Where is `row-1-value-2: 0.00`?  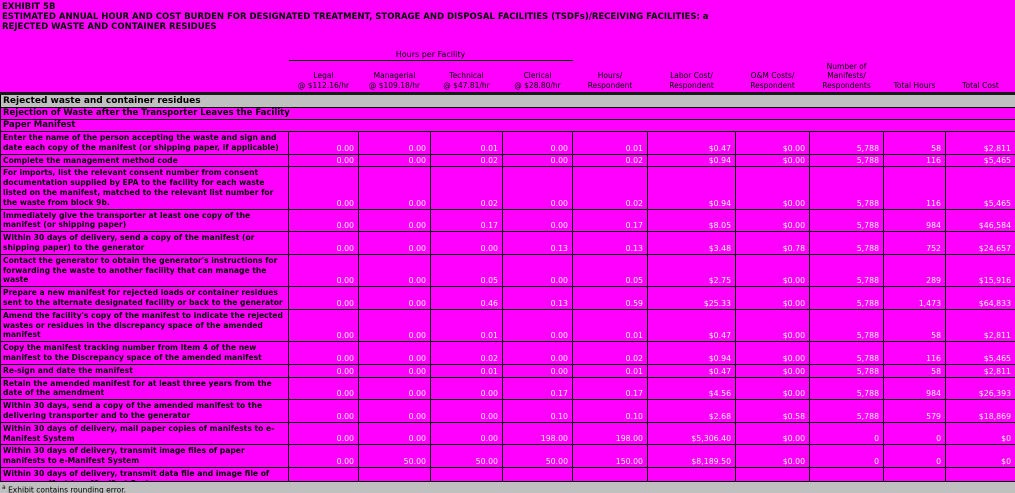
row-1-value-2: 0.00 is located at coordinates (394, 143).